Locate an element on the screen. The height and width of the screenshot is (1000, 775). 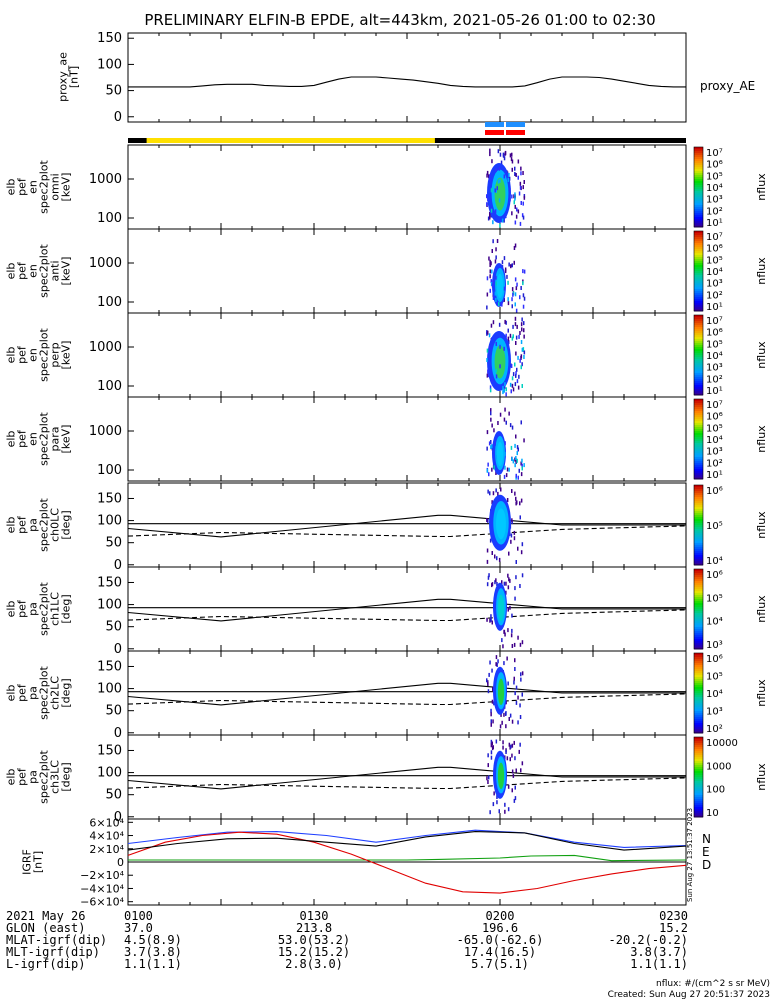
colorbar-frame is located at coordinates (698, 439).